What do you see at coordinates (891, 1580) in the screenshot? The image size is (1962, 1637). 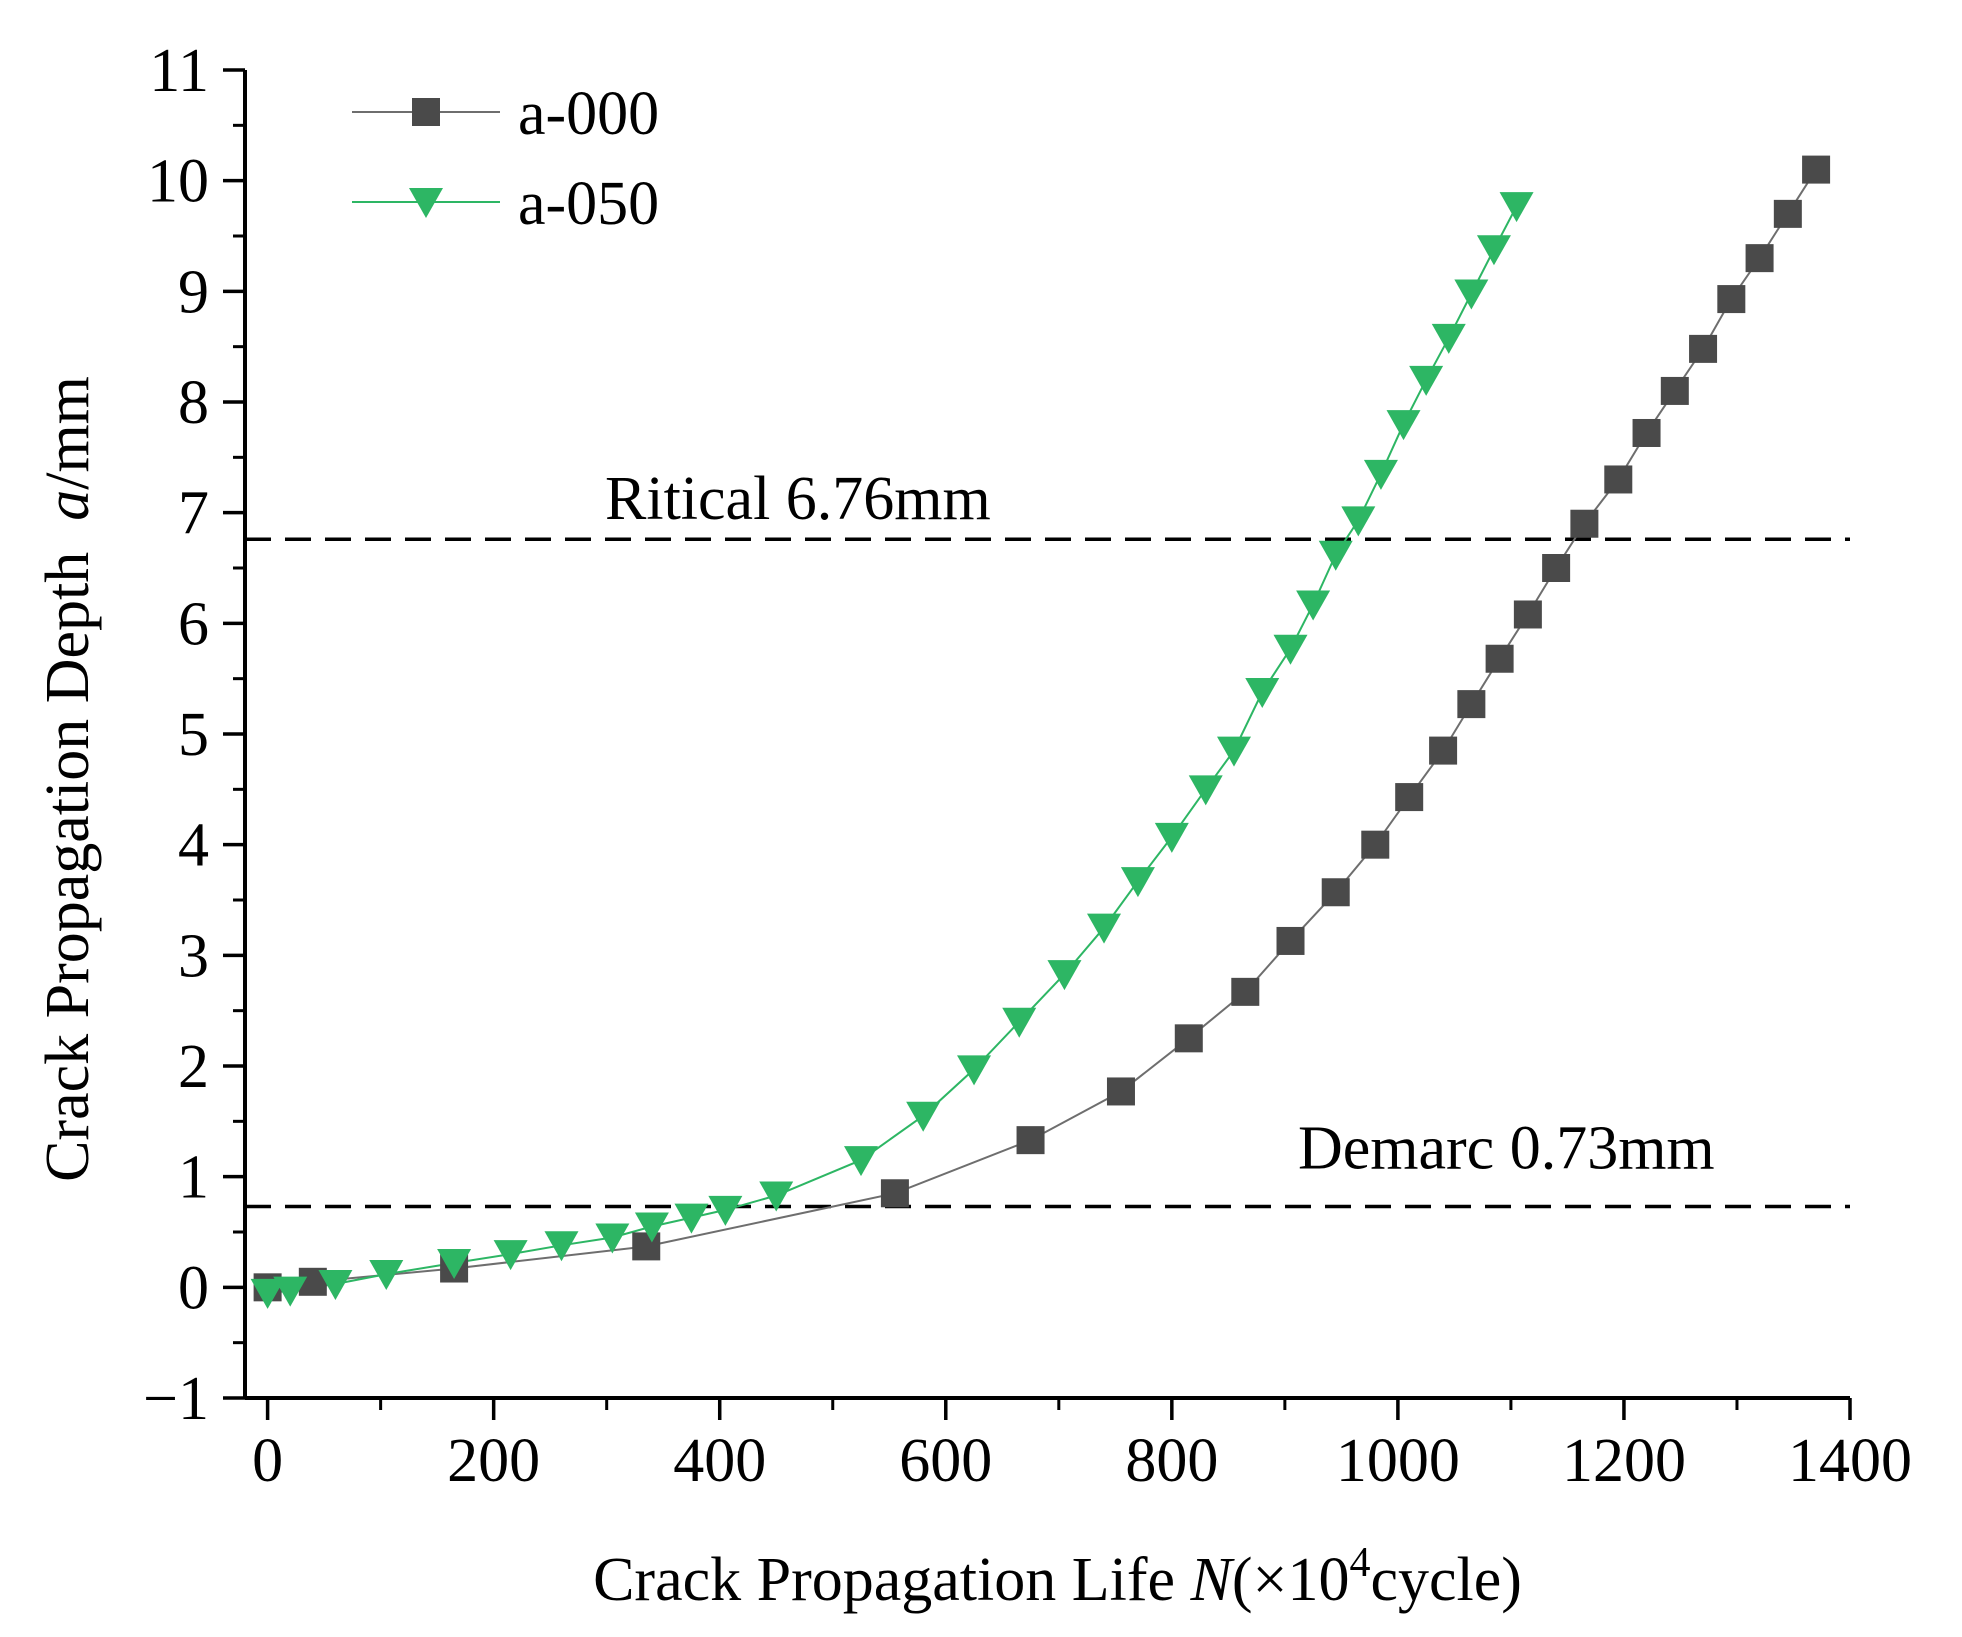 I see `x-axis-title-main: Crack Propagation Life` at bounding box center [891, 1580].